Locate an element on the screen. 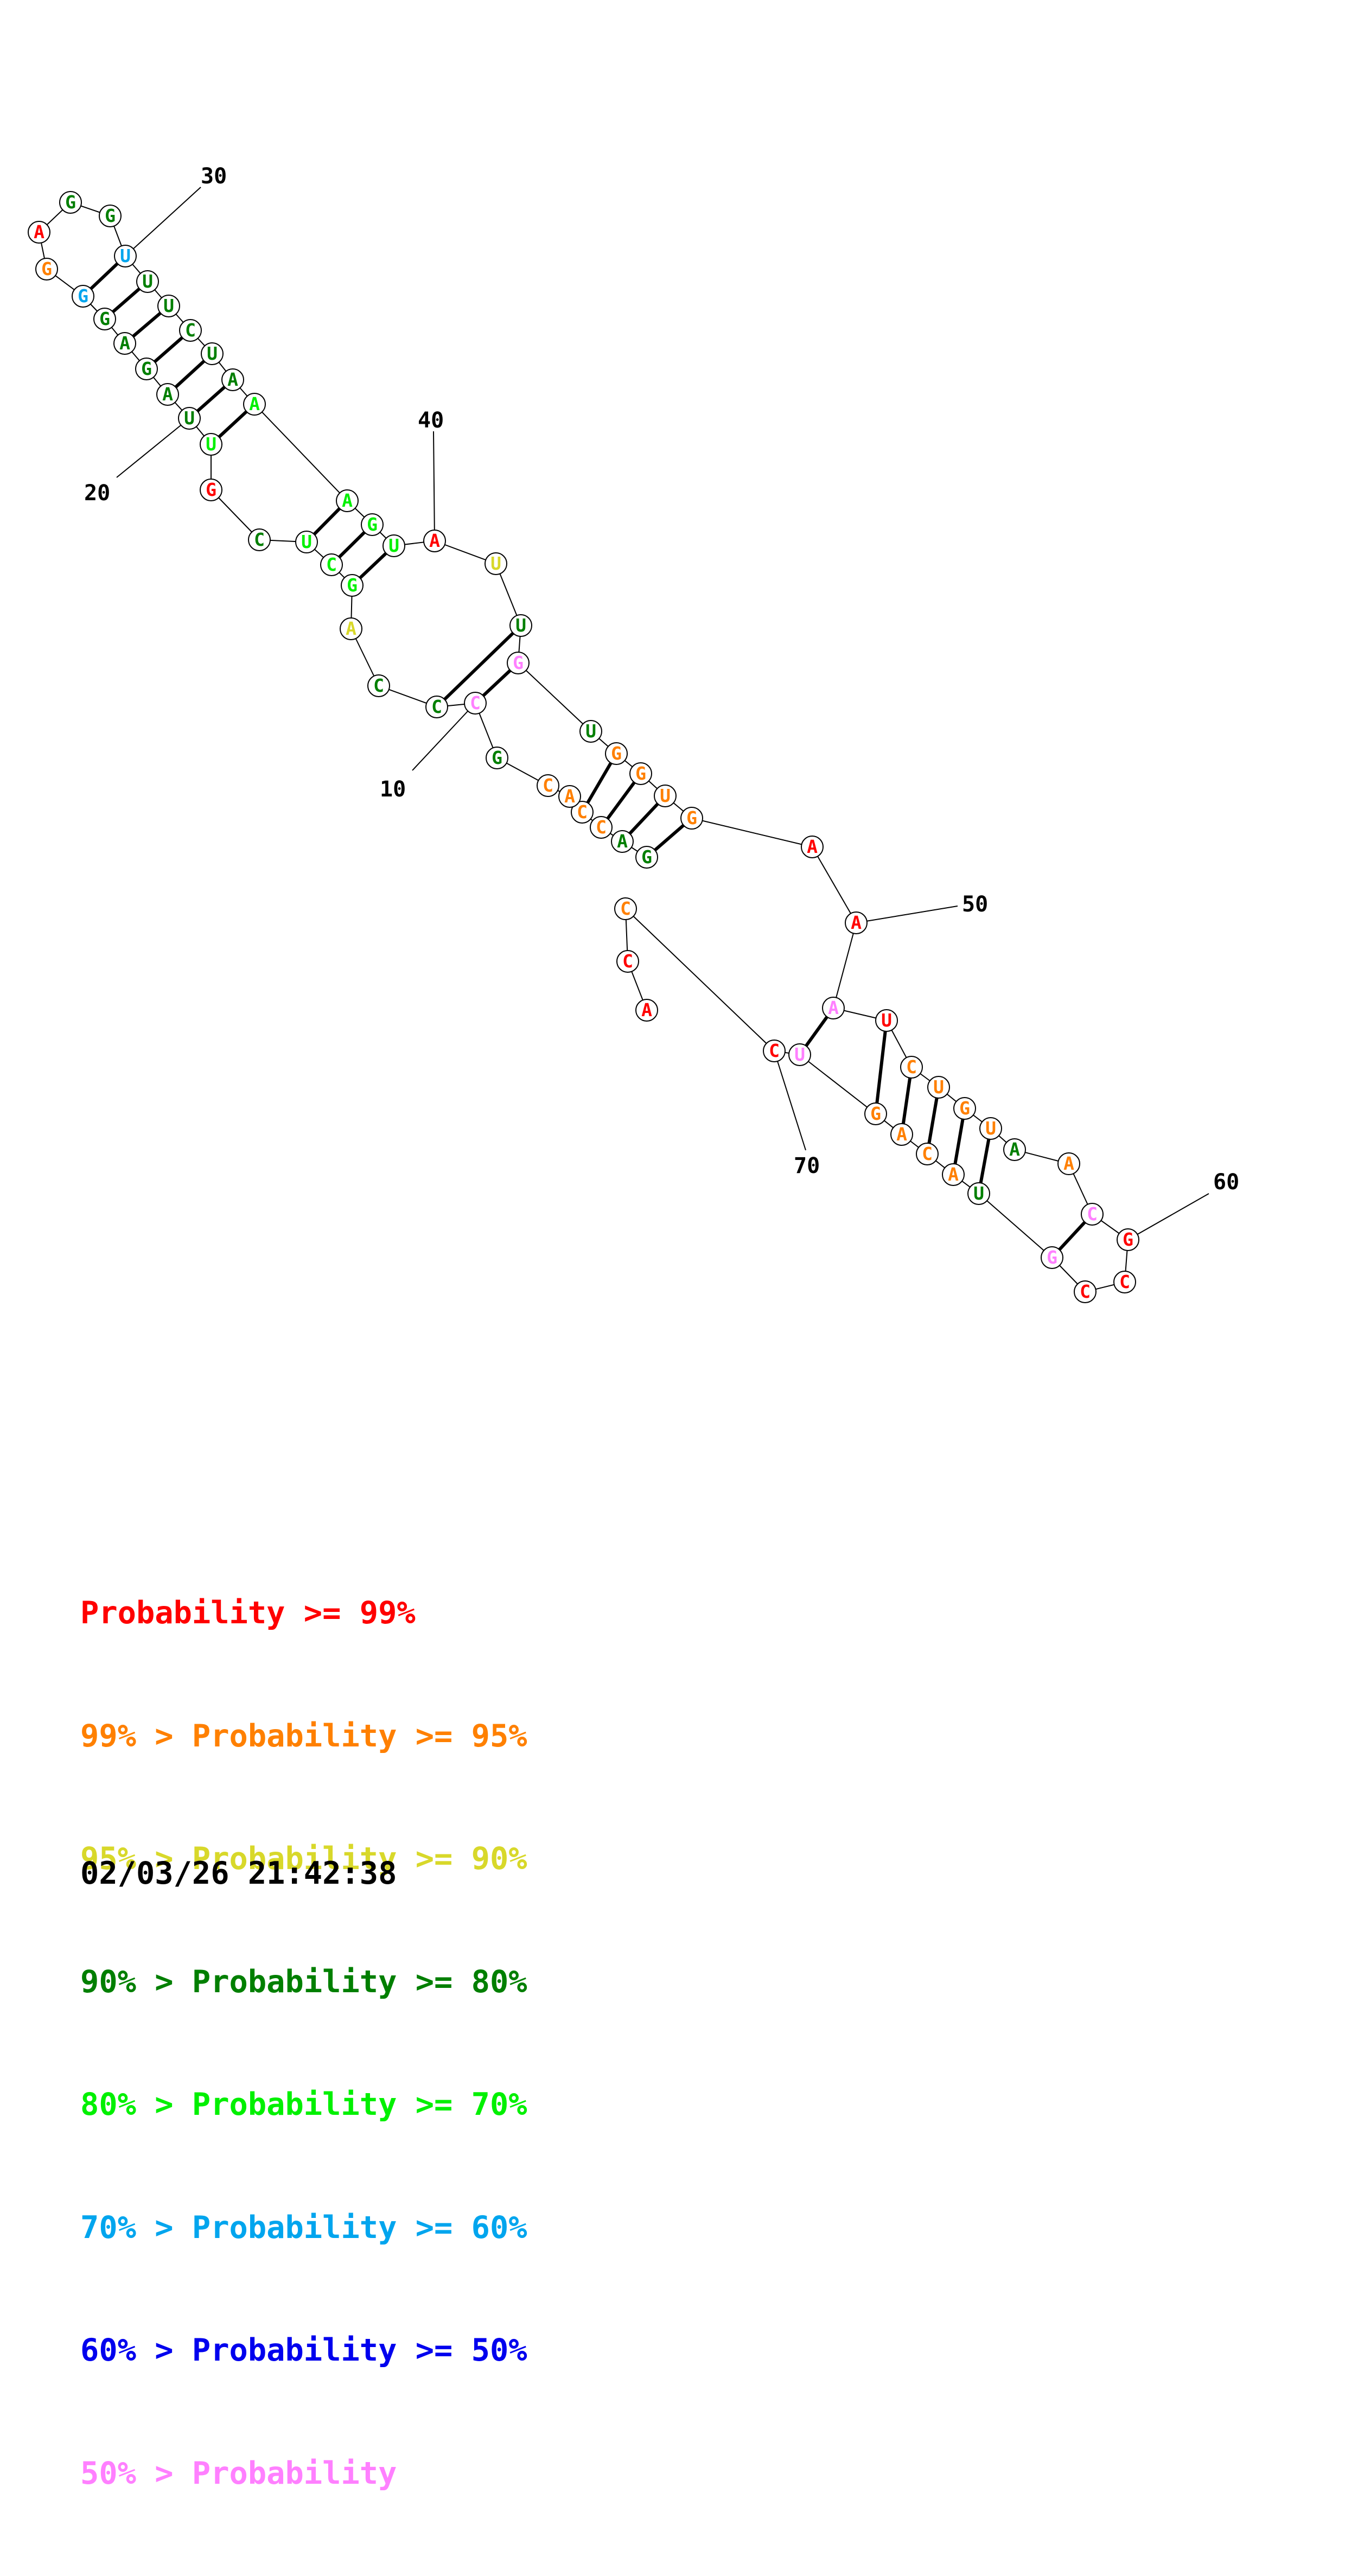  legend-row-p60: 70% > Probability >= 60% is located at coordinates (304, 2228).